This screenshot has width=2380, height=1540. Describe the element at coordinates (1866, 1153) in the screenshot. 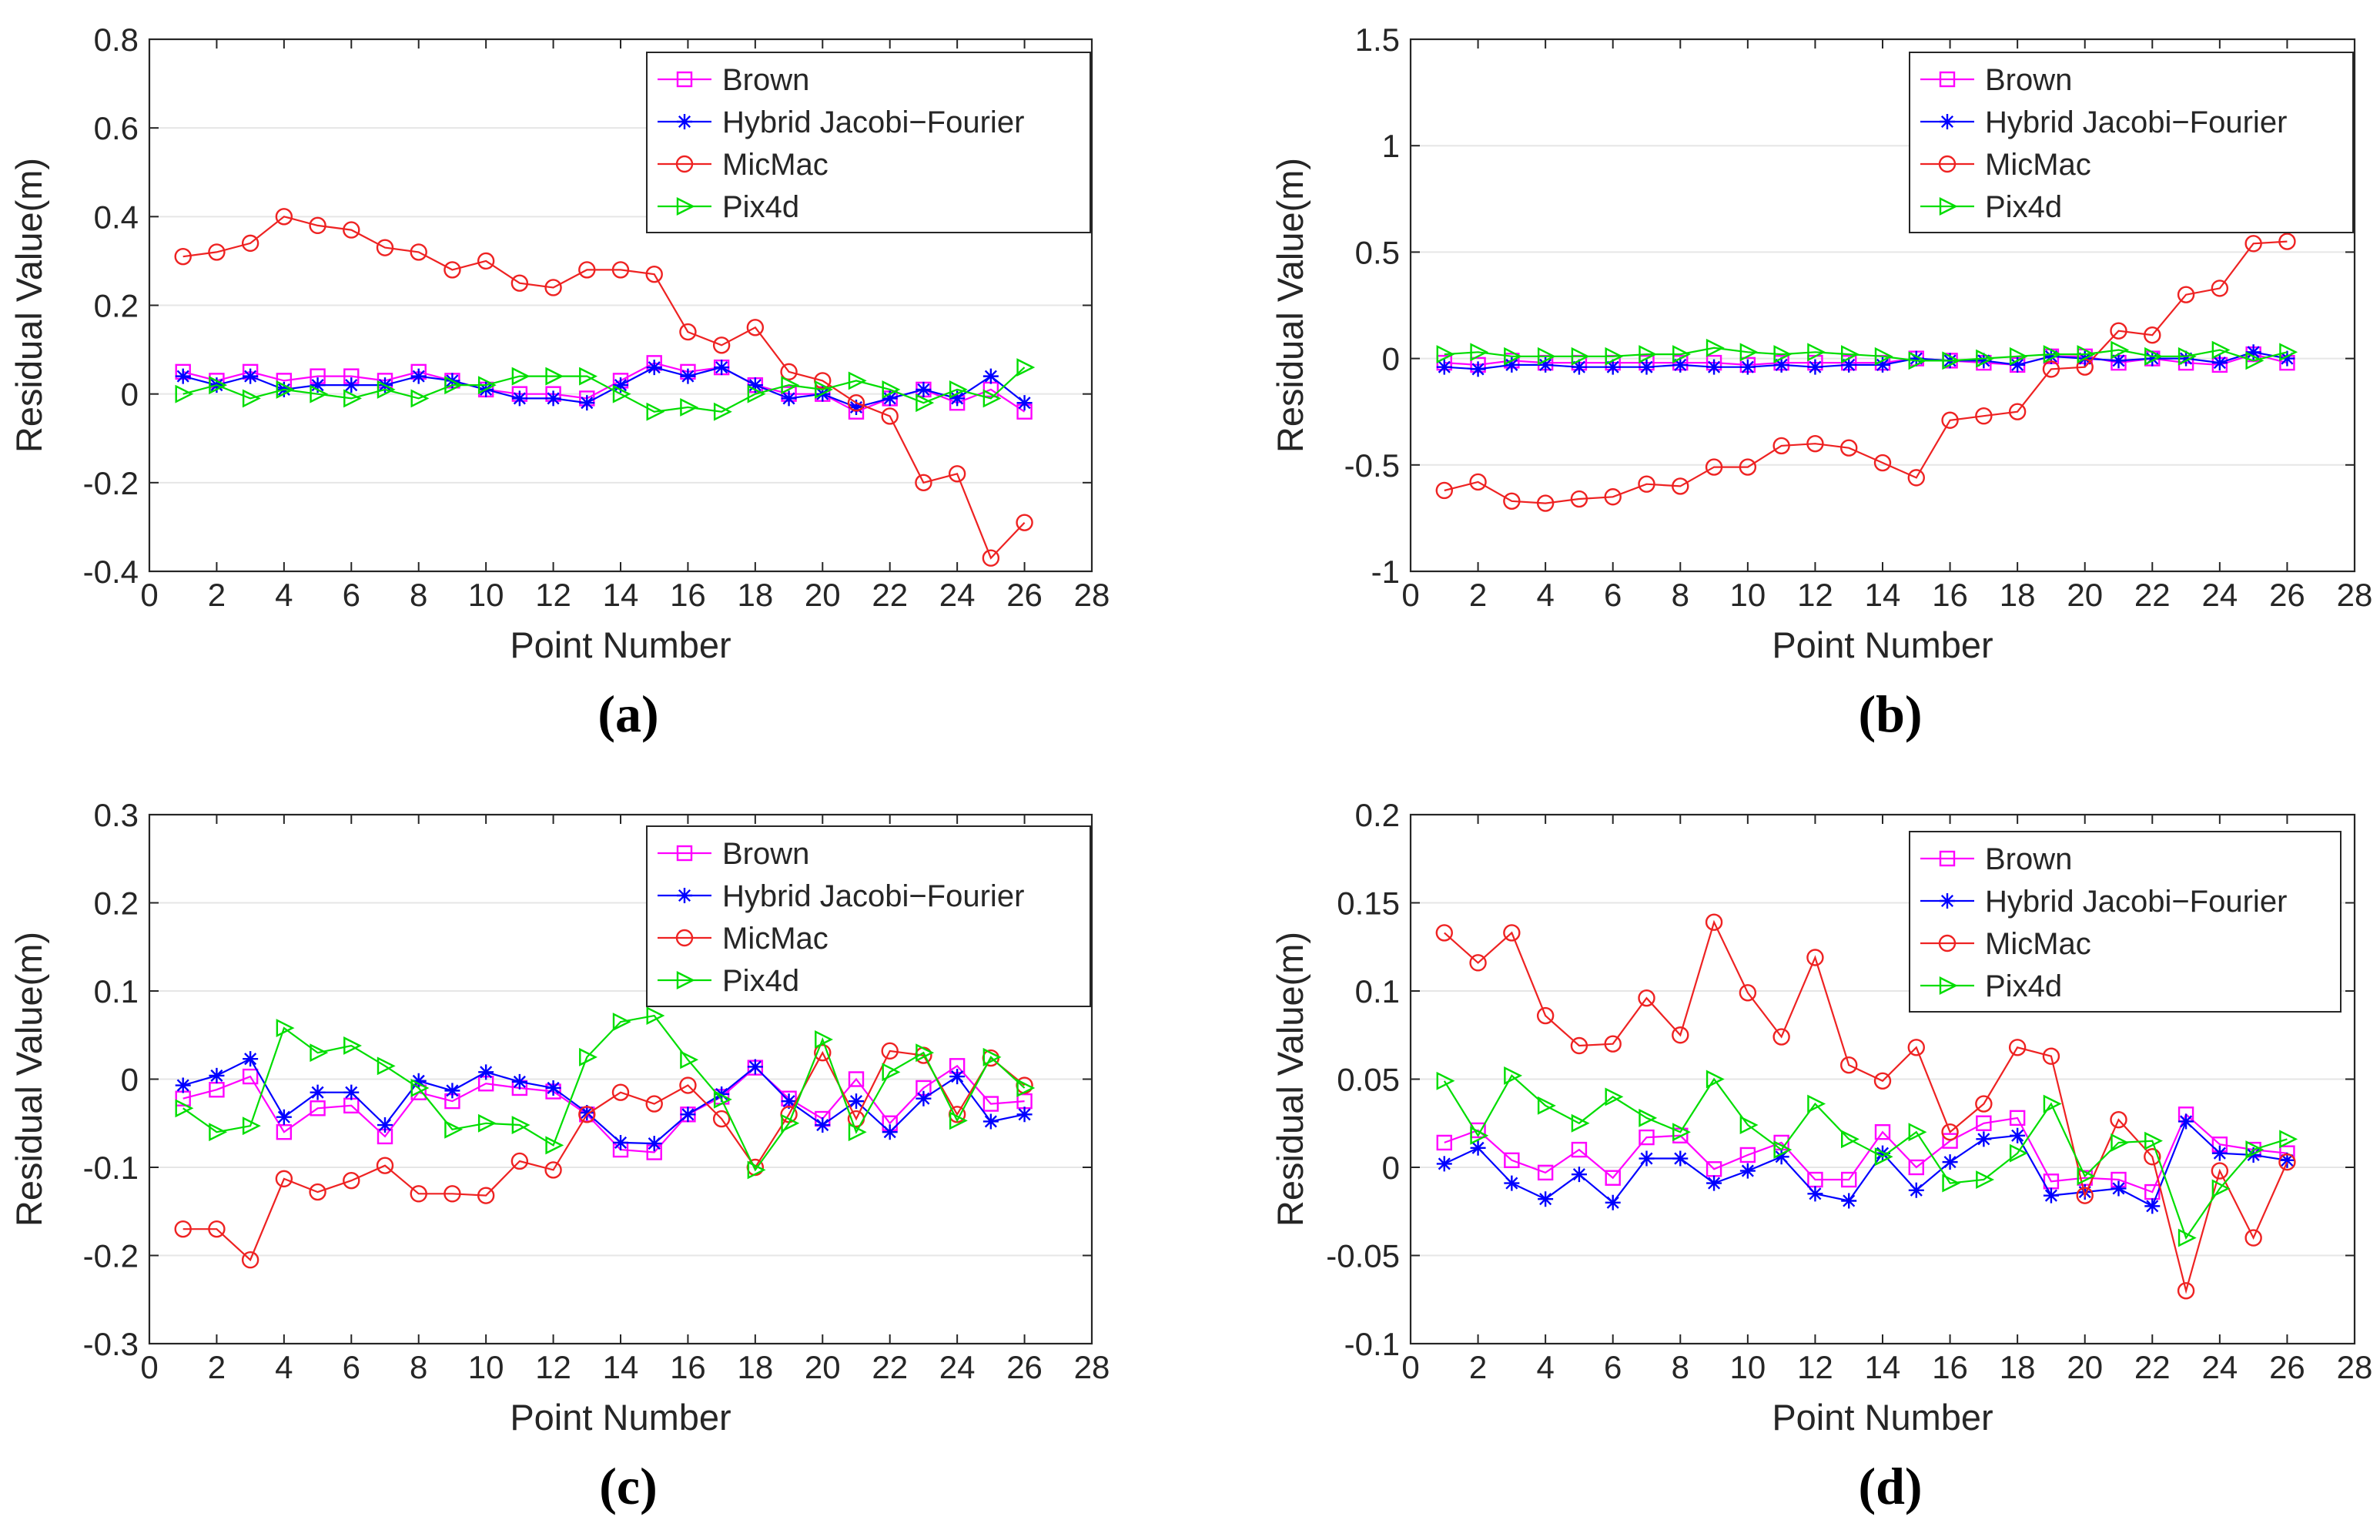

I see `series-line` at that location.